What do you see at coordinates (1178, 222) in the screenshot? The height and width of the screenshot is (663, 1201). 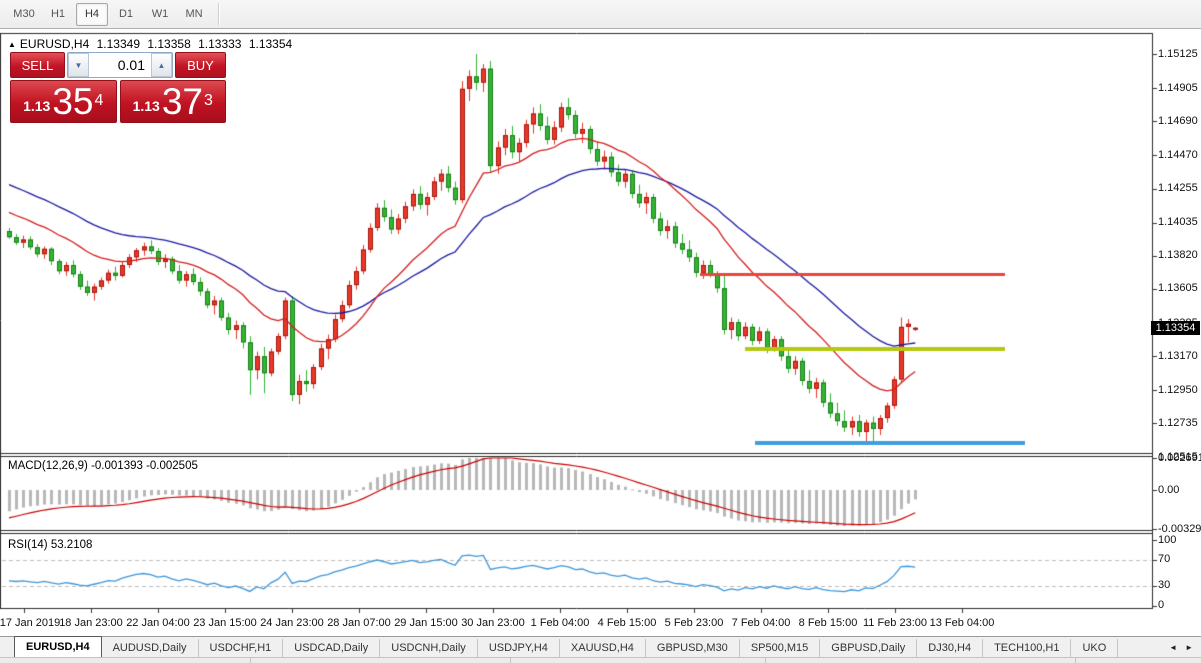 I see `price-axis-label: 1.14035` at bounding box center [1178, 222].